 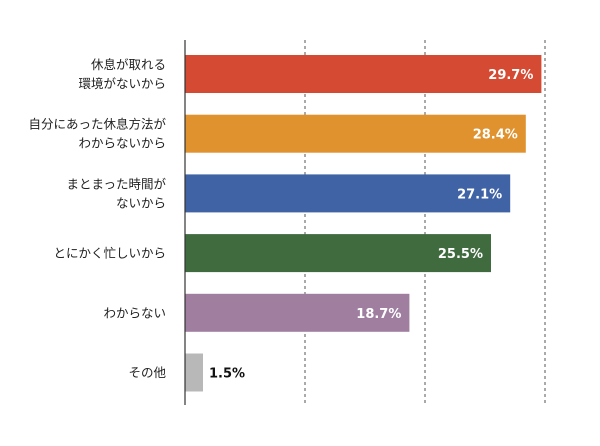 I want to click on category-label-2: まとまった時間が, so click(x=116, y=183).